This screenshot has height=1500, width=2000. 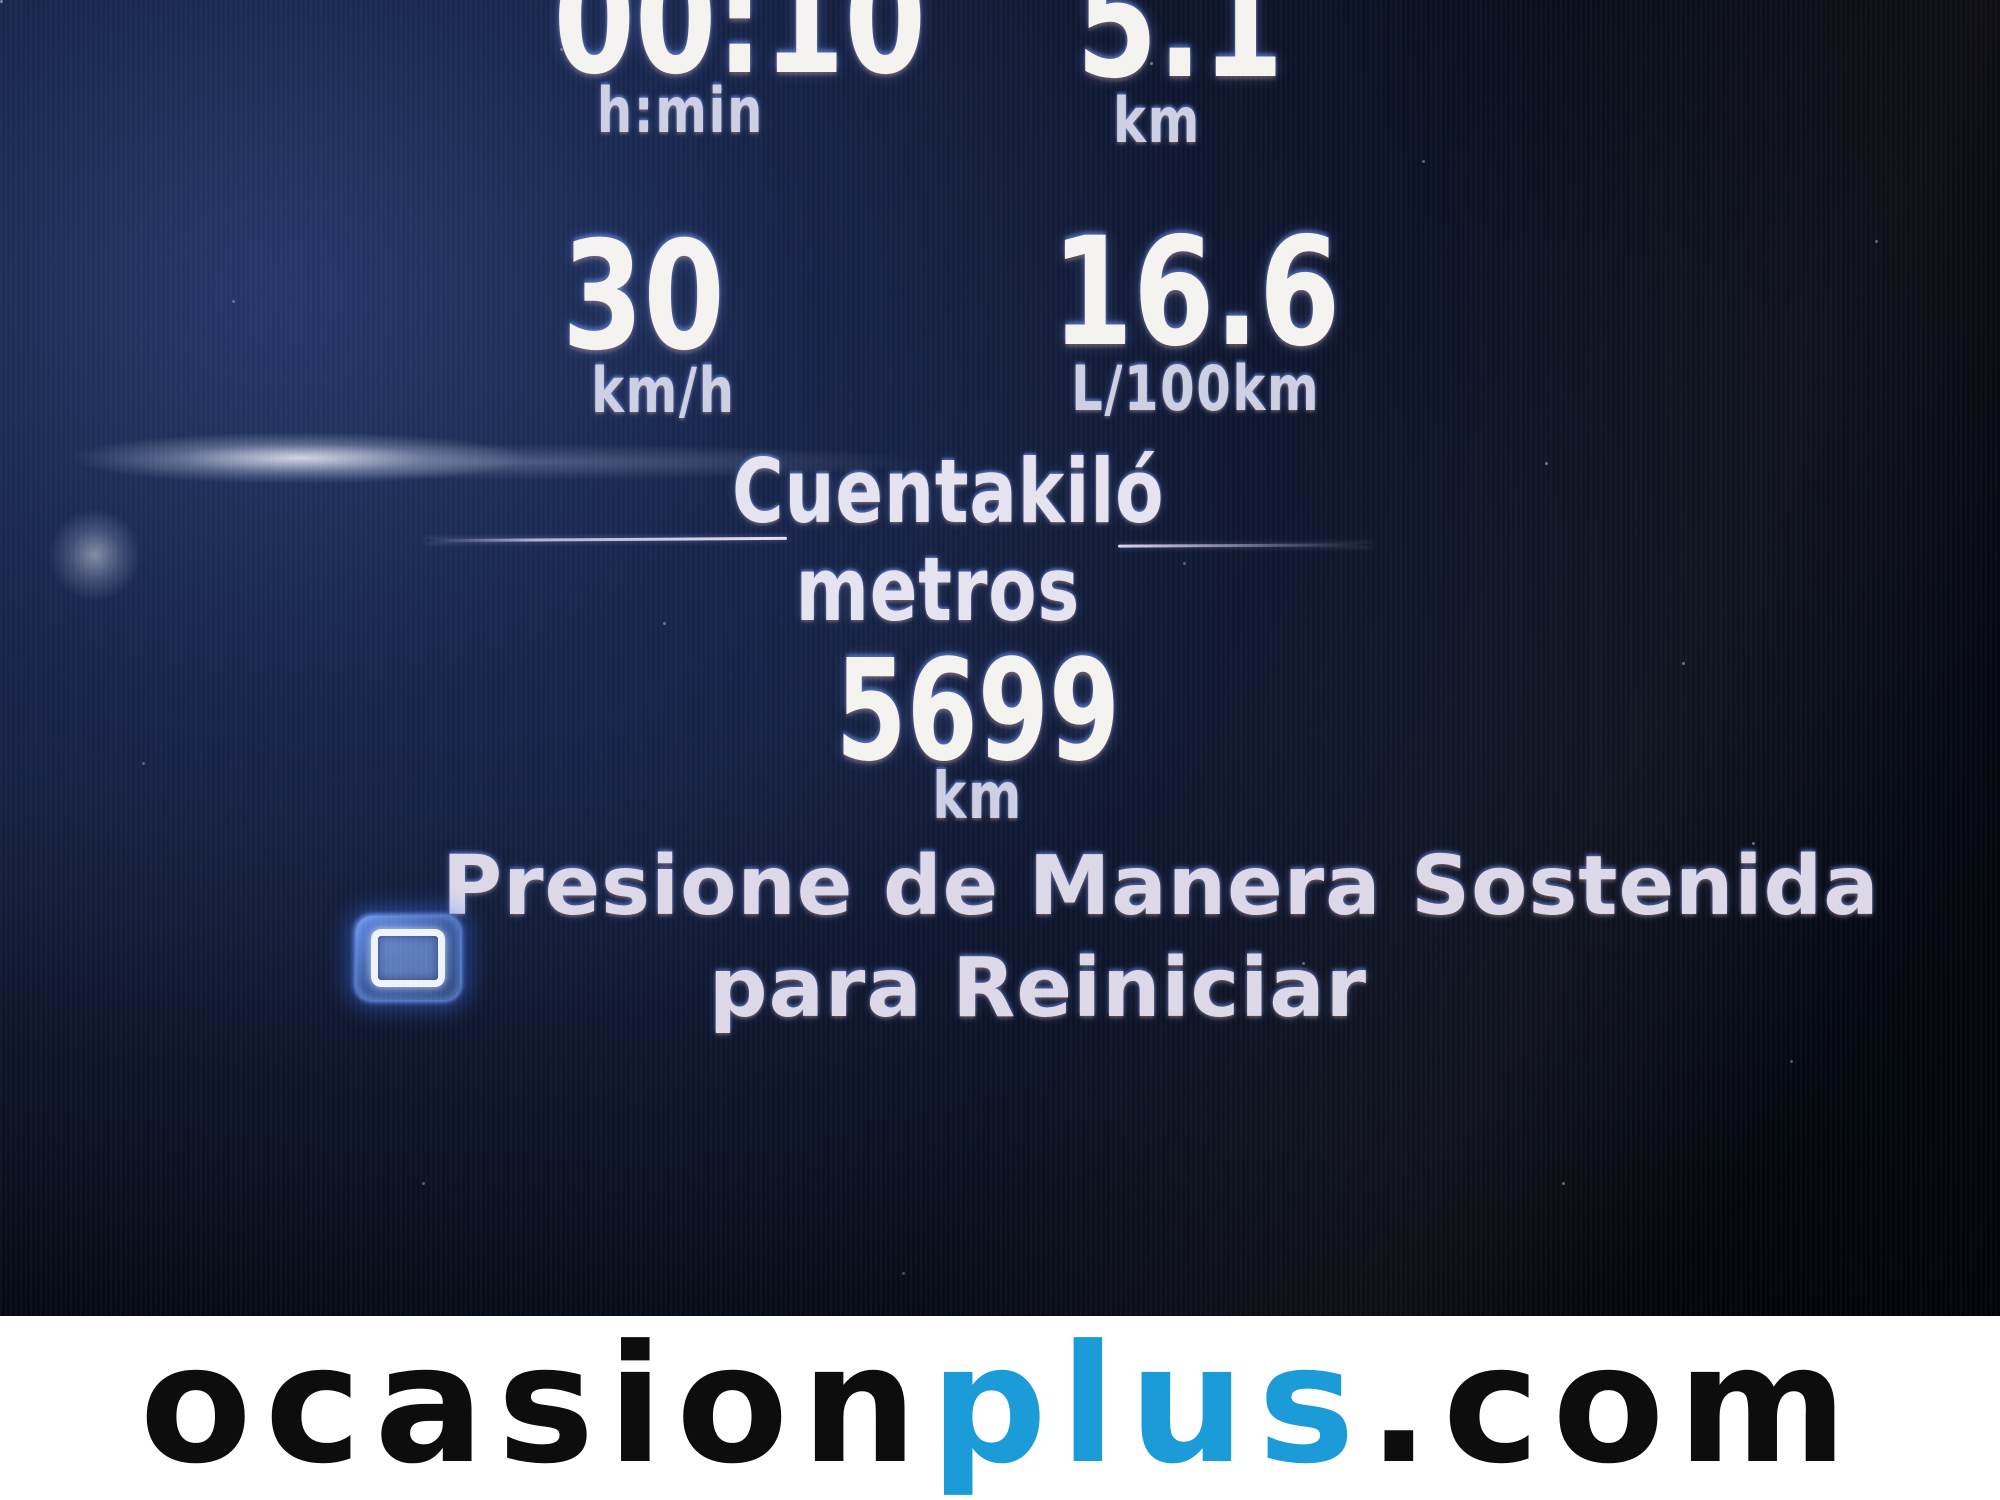 I want to click on trip-distance-value-text: 5.1, so click(x=1180, y=56).